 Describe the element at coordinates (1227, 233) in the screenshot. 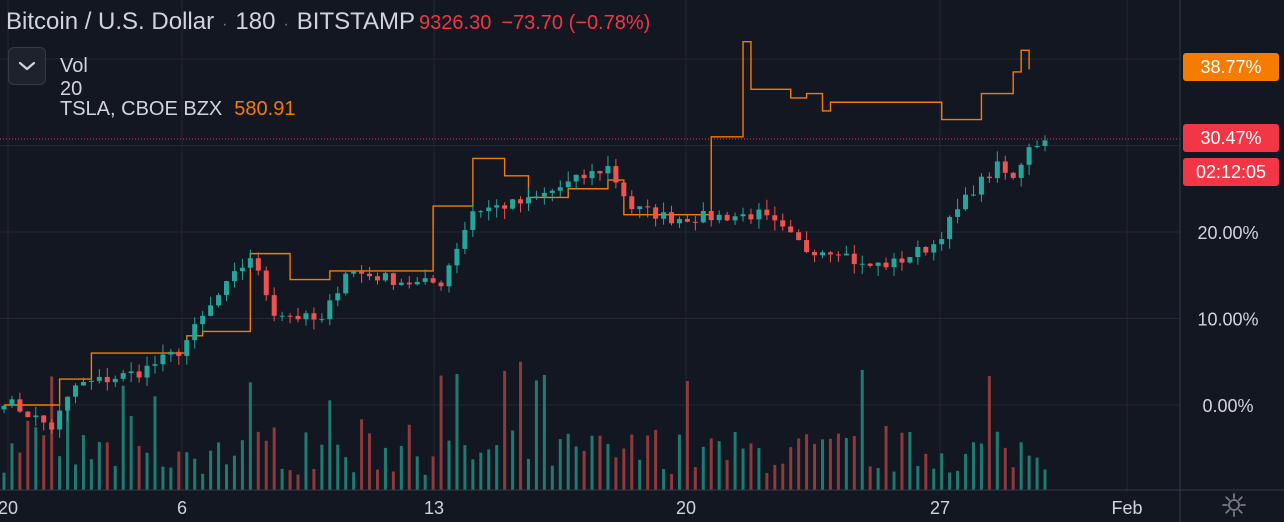

I see `y-tick-label: 20.00%` at that location.